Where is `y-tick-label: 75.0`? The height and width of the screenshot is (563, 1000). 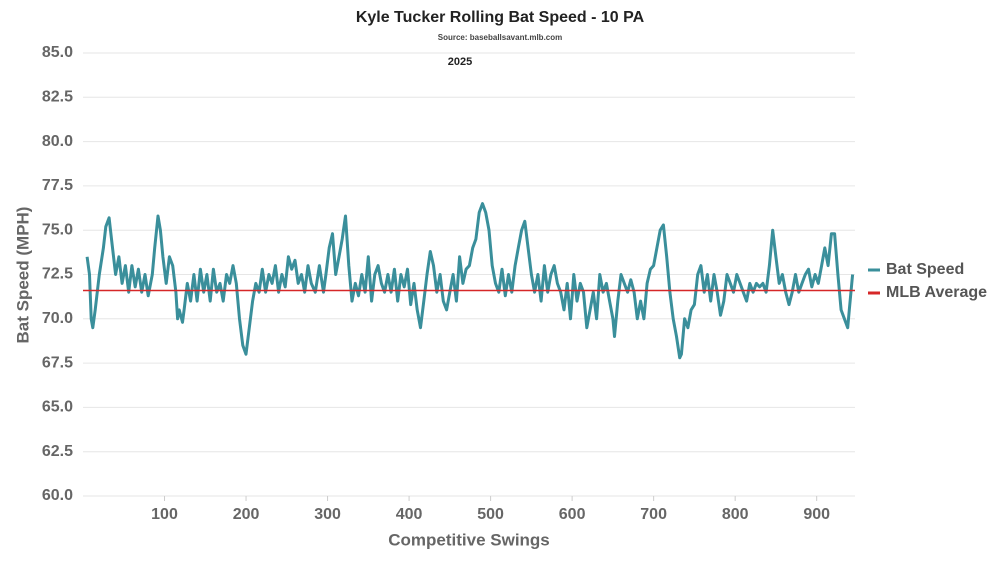 y-tick-label: 75.0 is located at coordinates (57, 229).